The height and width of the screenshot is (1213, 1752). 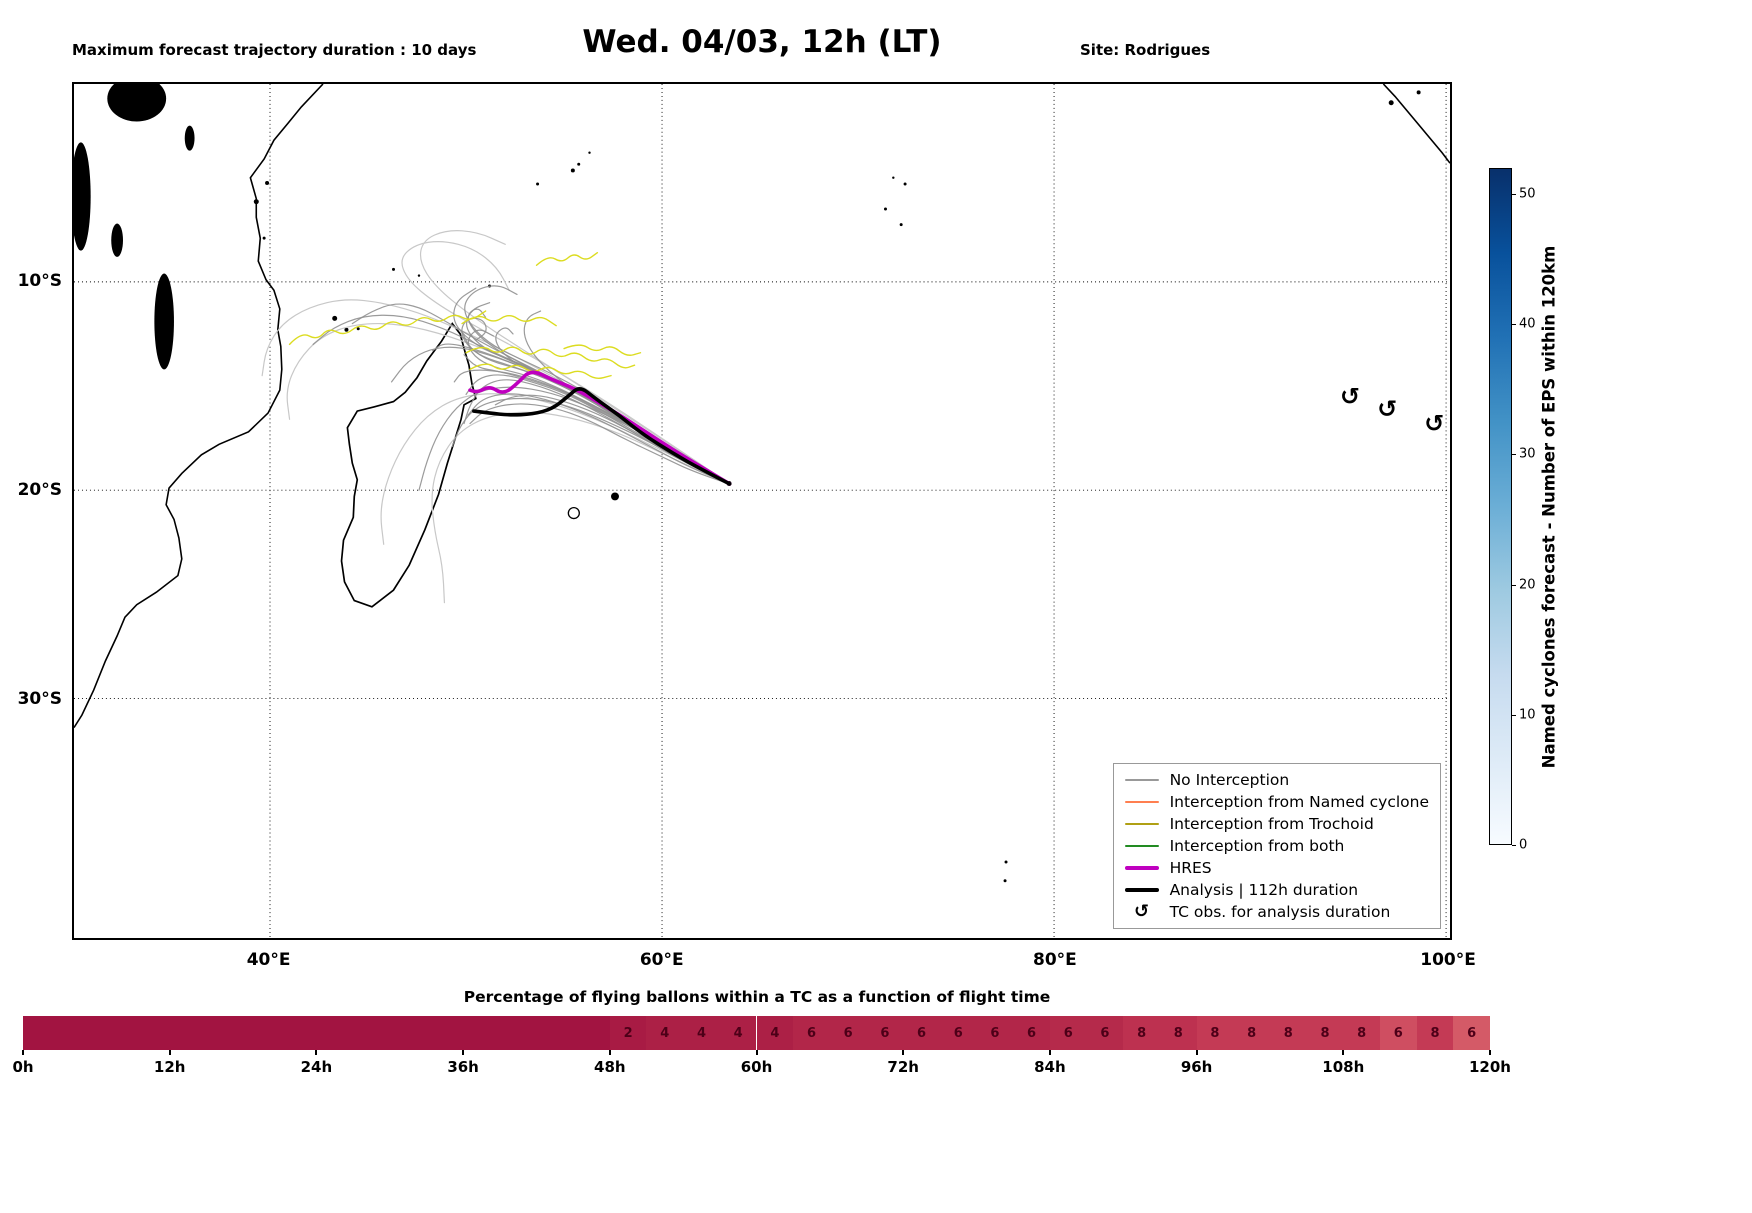 What do you see at coordinates (408, 465) in the screenshot?
I see `coastline-madagascar` at bounding box center [408, 465].